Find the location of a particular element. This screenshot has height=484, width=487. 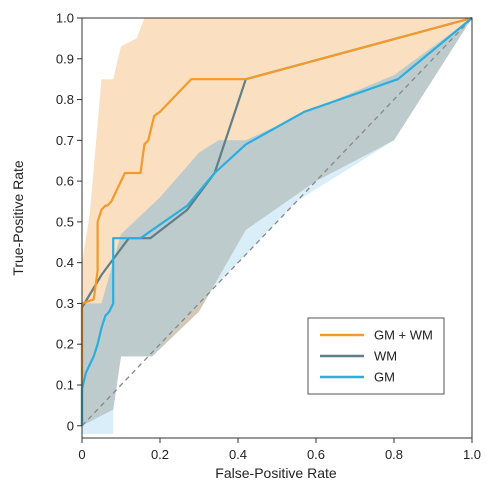

y-tick-label-10: 1.0 is located at coordinates (65, 18).